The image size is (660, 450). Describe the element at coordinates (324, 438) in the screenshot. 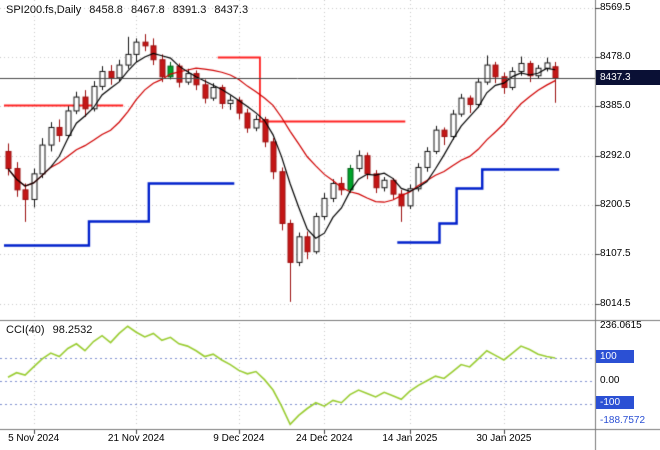

I see `date-label: 24 Dec 2024` at that location.